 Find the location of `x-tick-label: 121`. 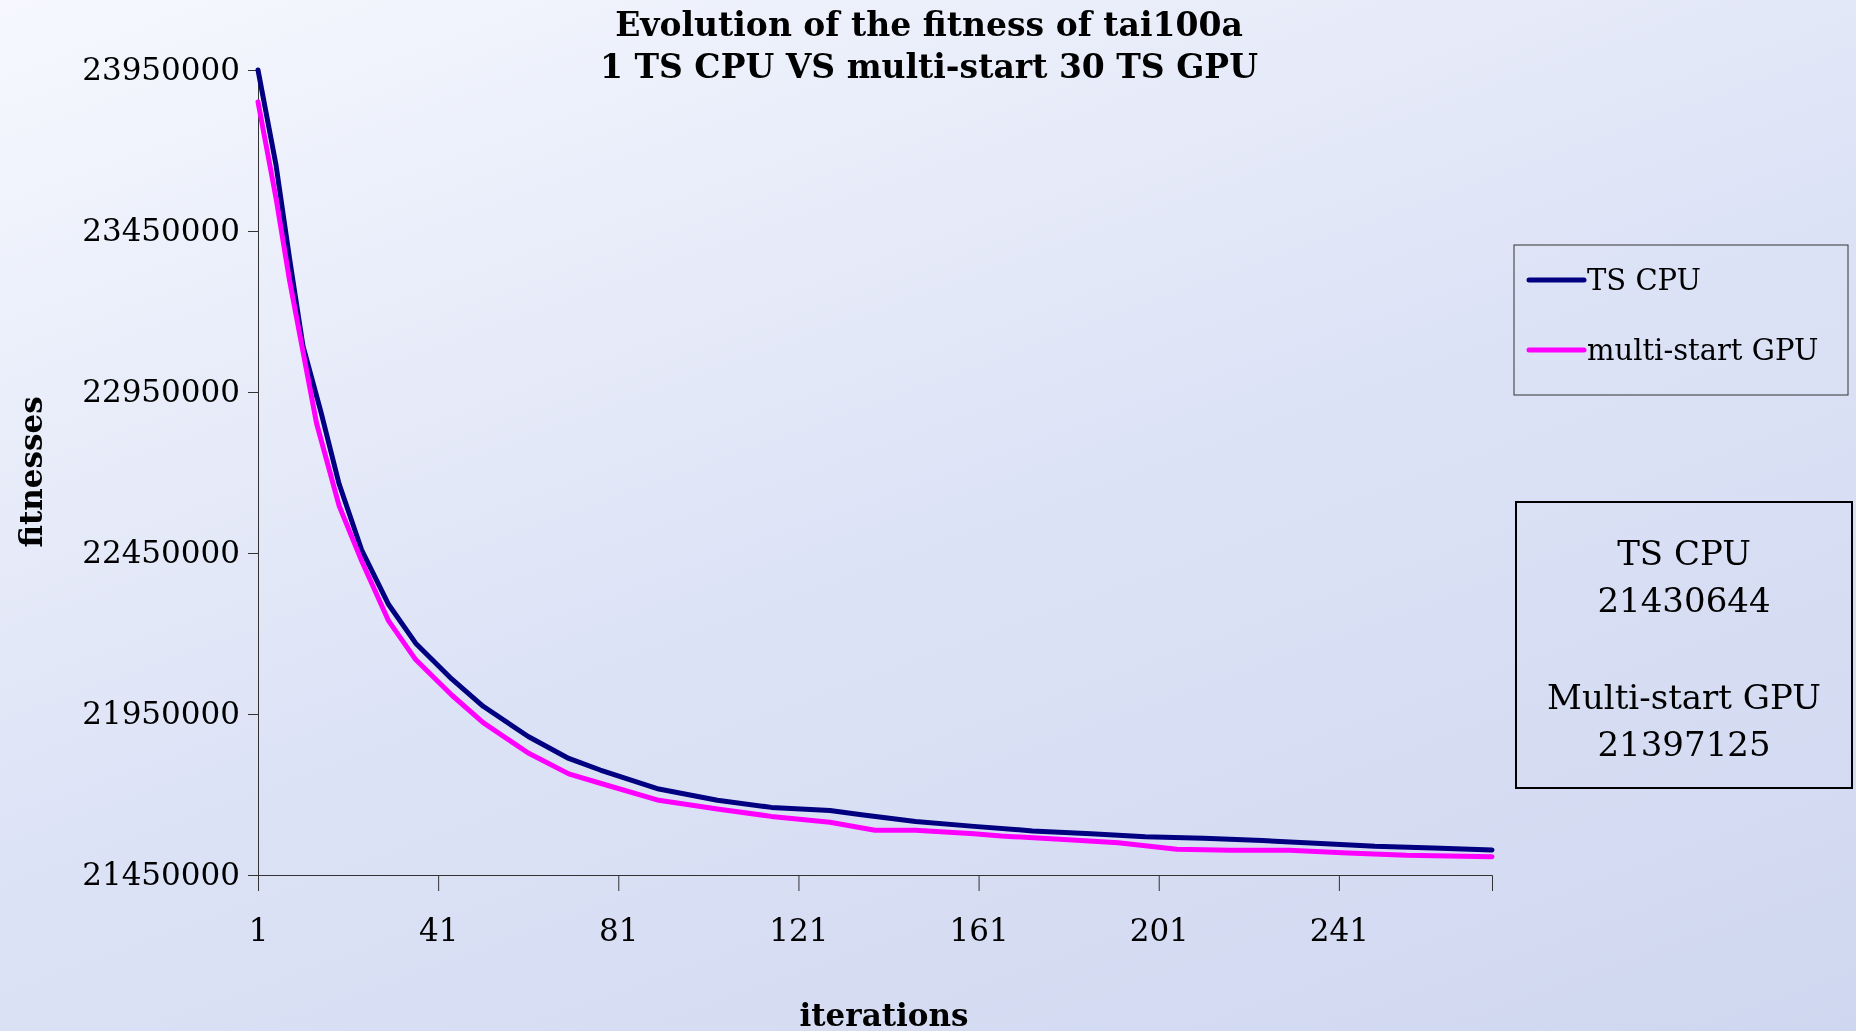

x-tick-label: 121 is located at coordinates (799, 930).